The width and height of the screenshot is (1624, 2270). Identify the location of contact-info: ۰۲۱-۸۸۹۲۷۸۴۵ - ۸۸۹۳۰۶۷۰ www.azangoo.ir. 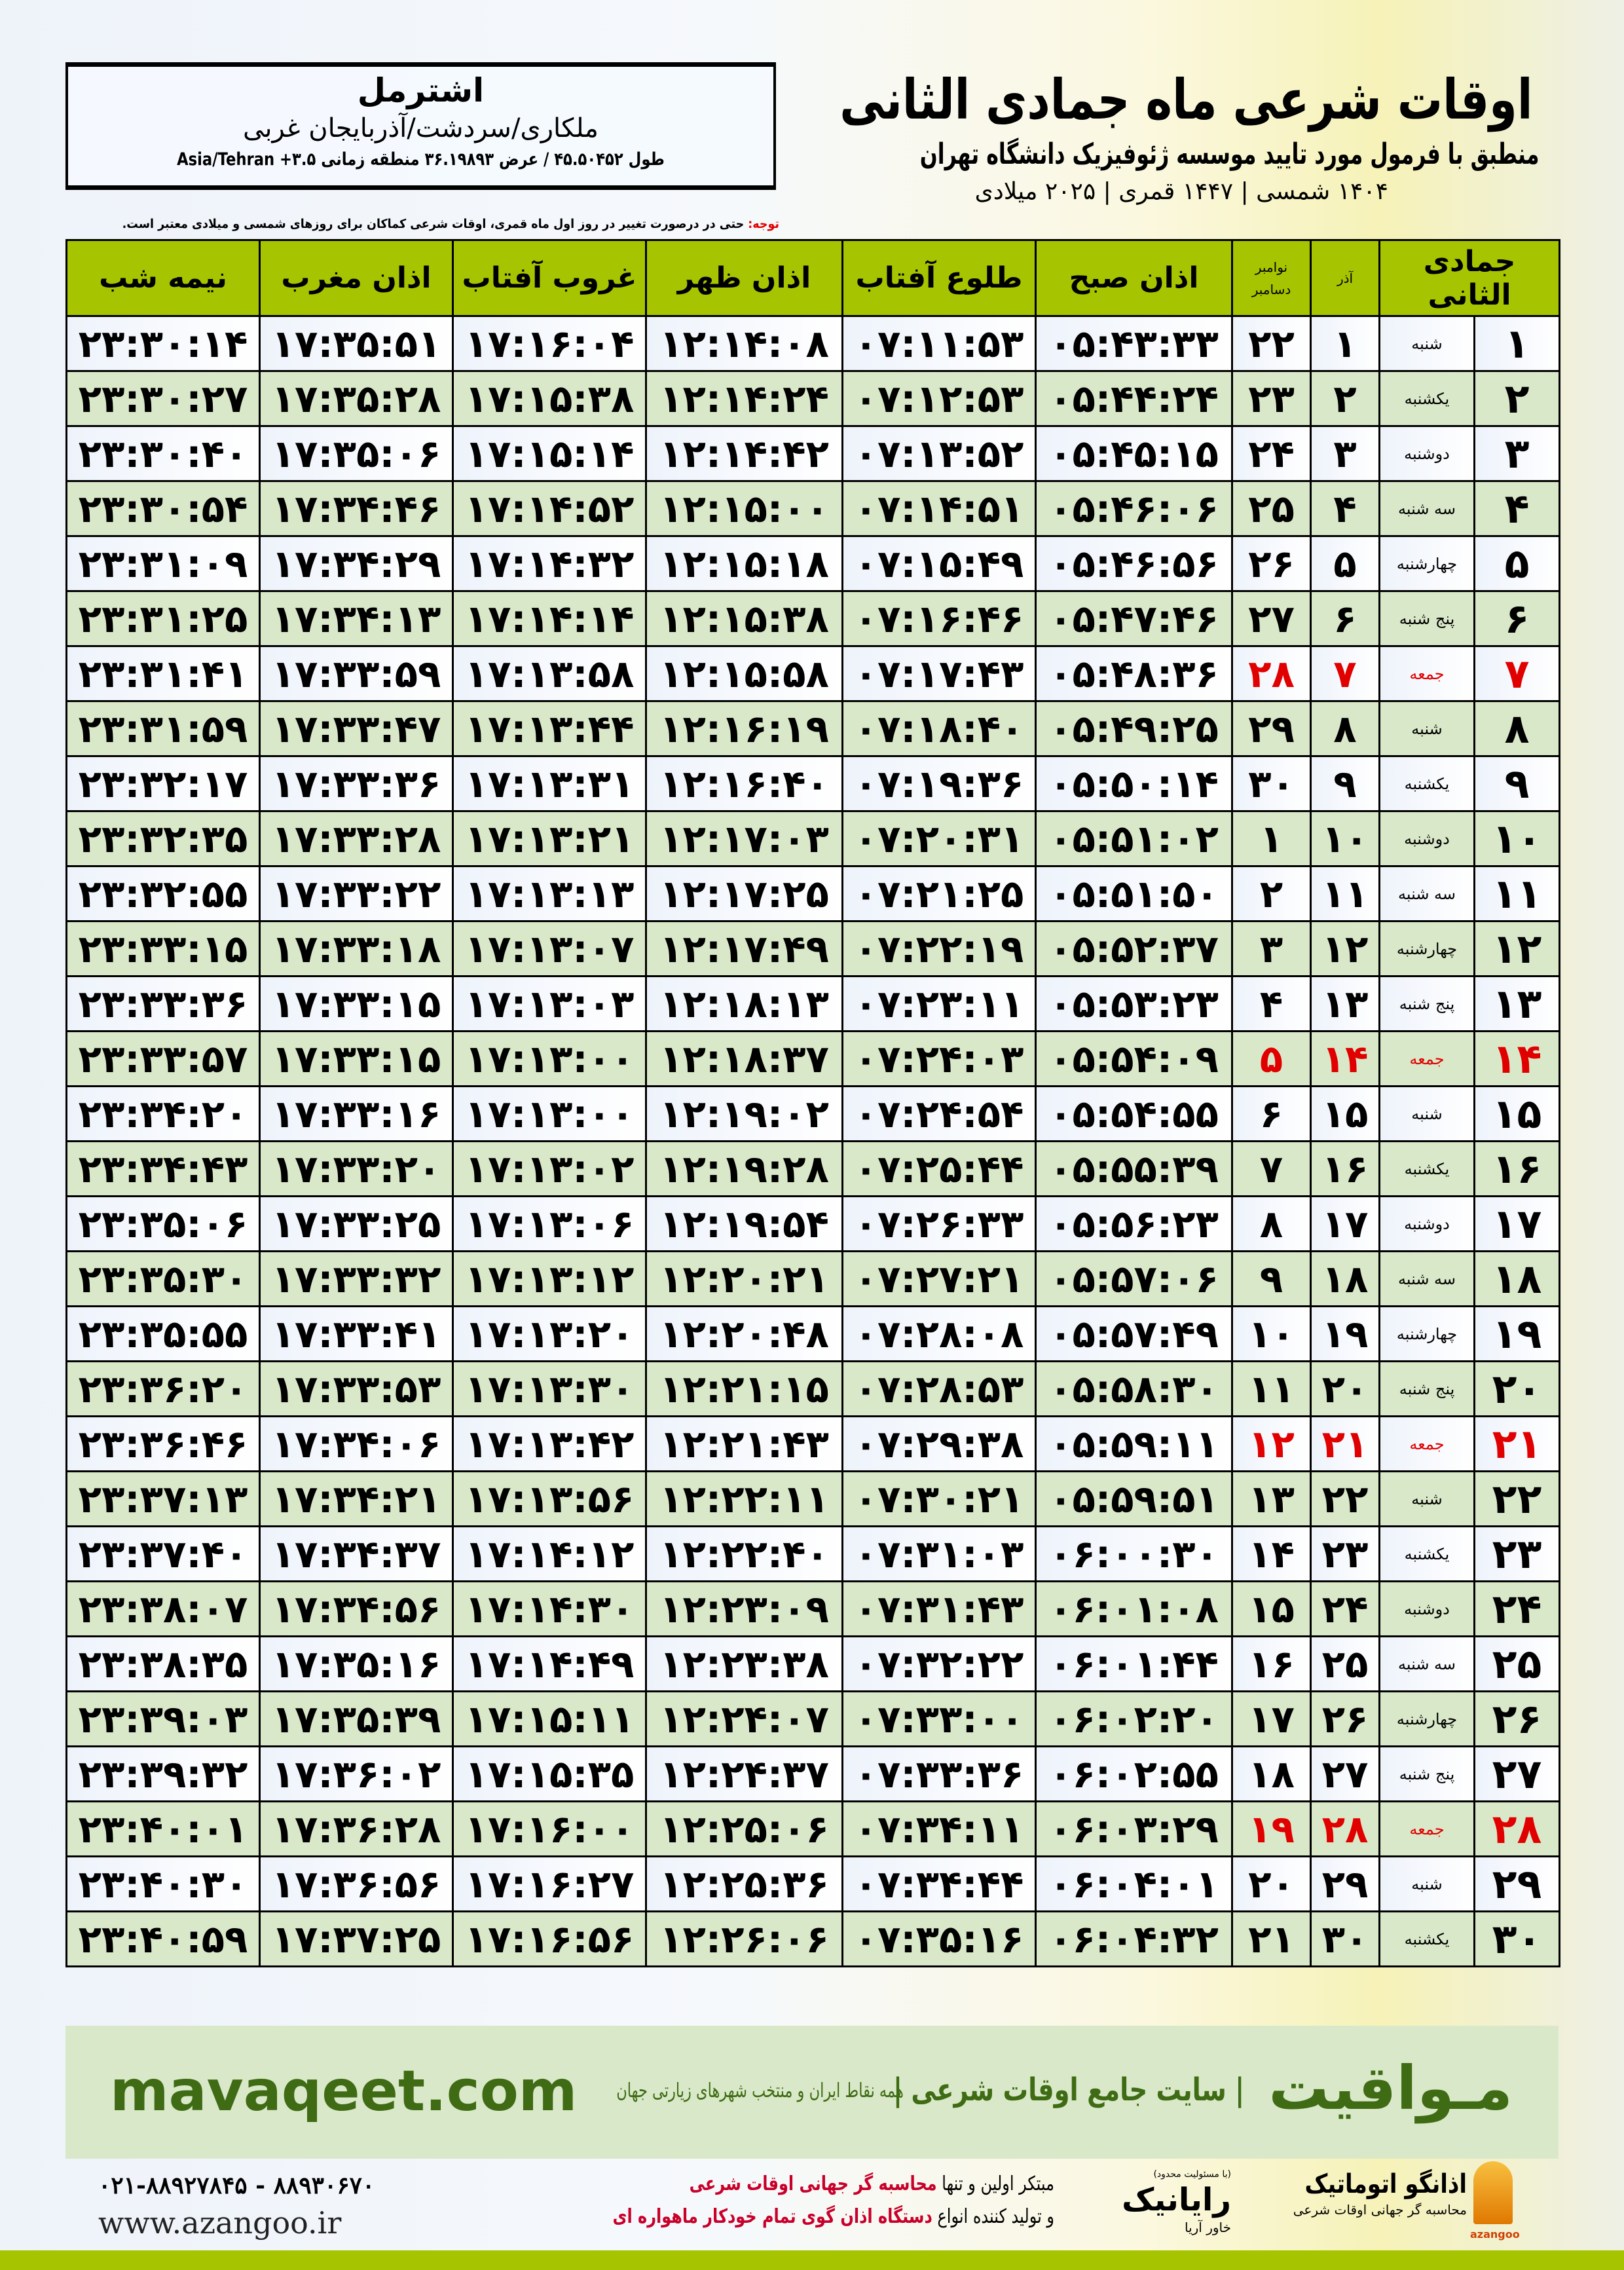
(236, 2205).